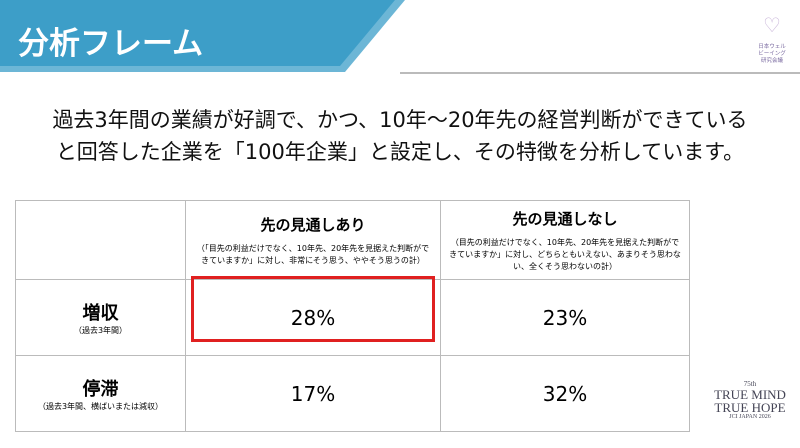 Image resolution: width=800 pixels, height=448 pixels. What do you see at coordinates (100, 406) in the screenshot?
I see `row-sub: （過去3年間、横ばいまたは減収）` at bounding box center [100, 406].